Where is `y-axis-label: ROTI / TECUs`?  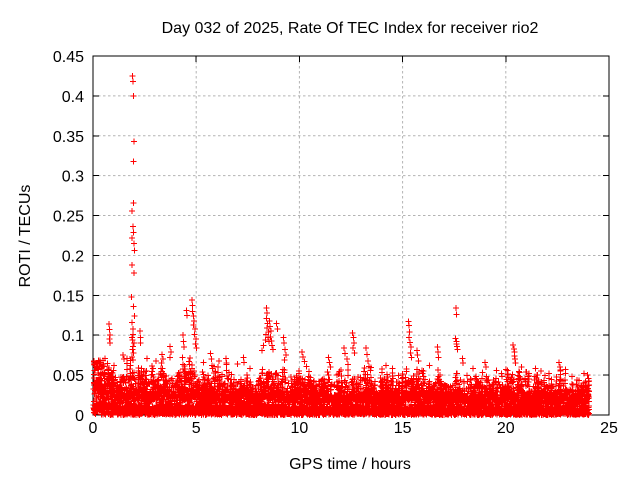
y-axis-label: ROTI / TECUs is located at coordinates (25, 236).